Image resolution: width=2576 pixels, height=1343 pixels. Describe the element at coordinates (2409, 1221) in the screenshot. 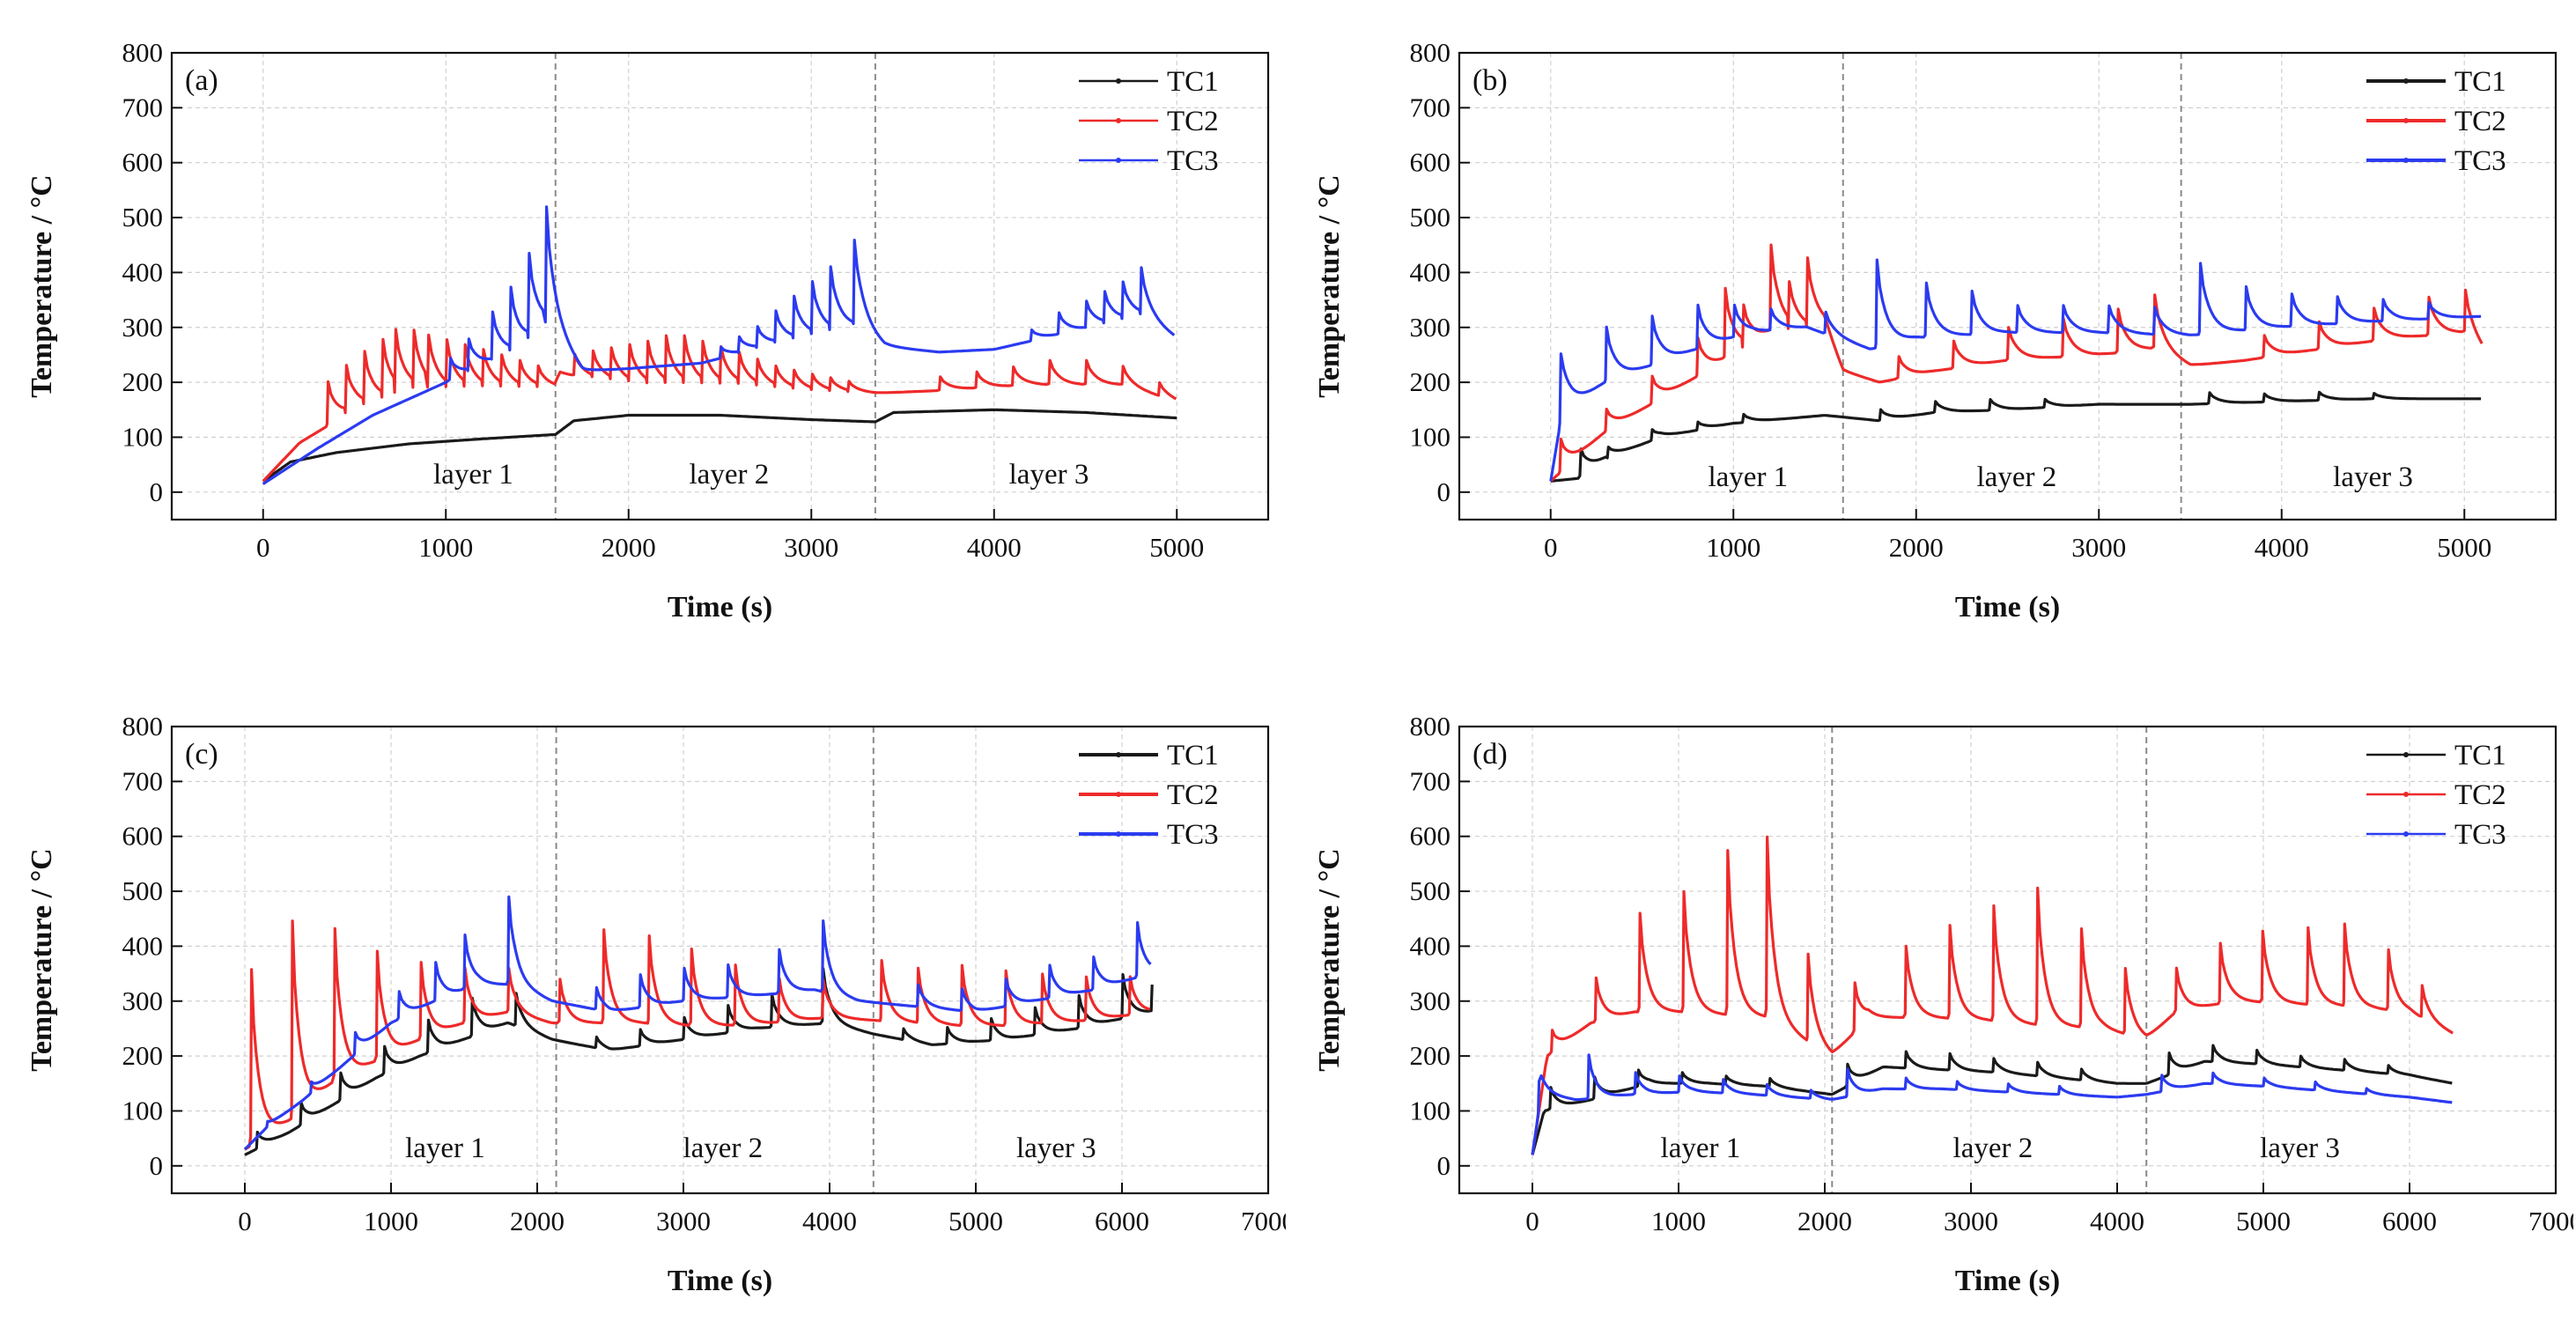

I see `x-tick-label: 6000` at that location.